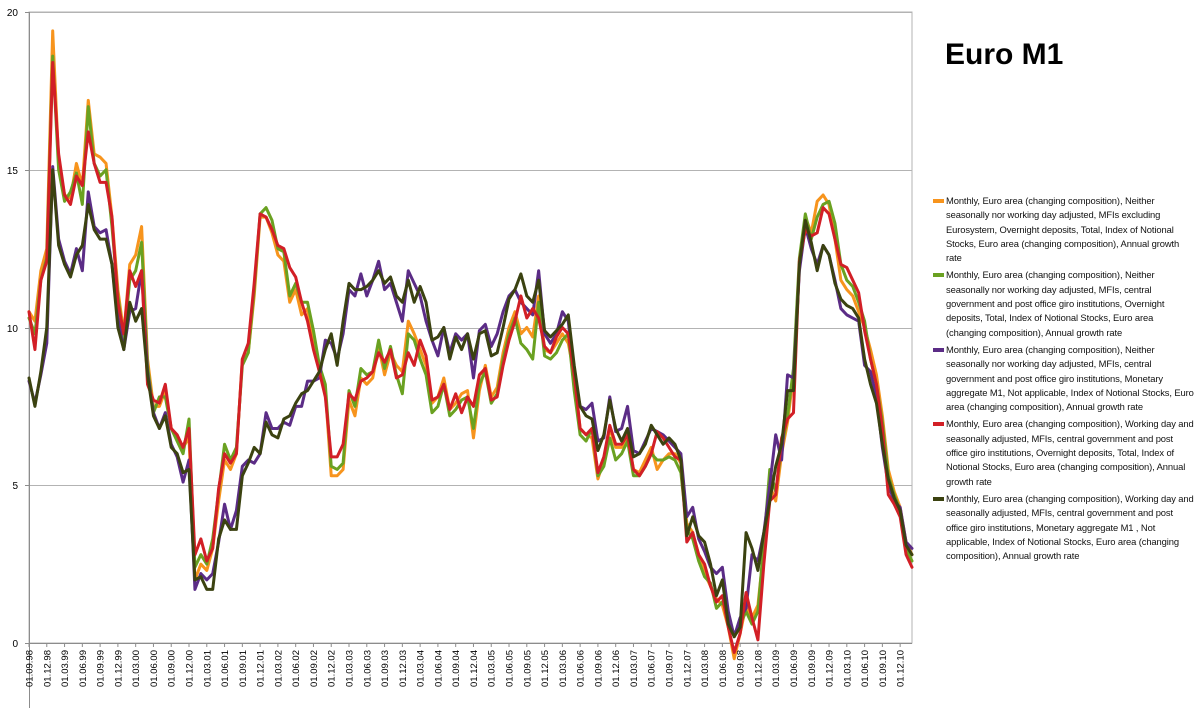 This screenshot has width=1199, height=708. Describe the element at coordinates (385, 668) in the screenshot. I see `x-tick-label: 01.09.03` at that location.